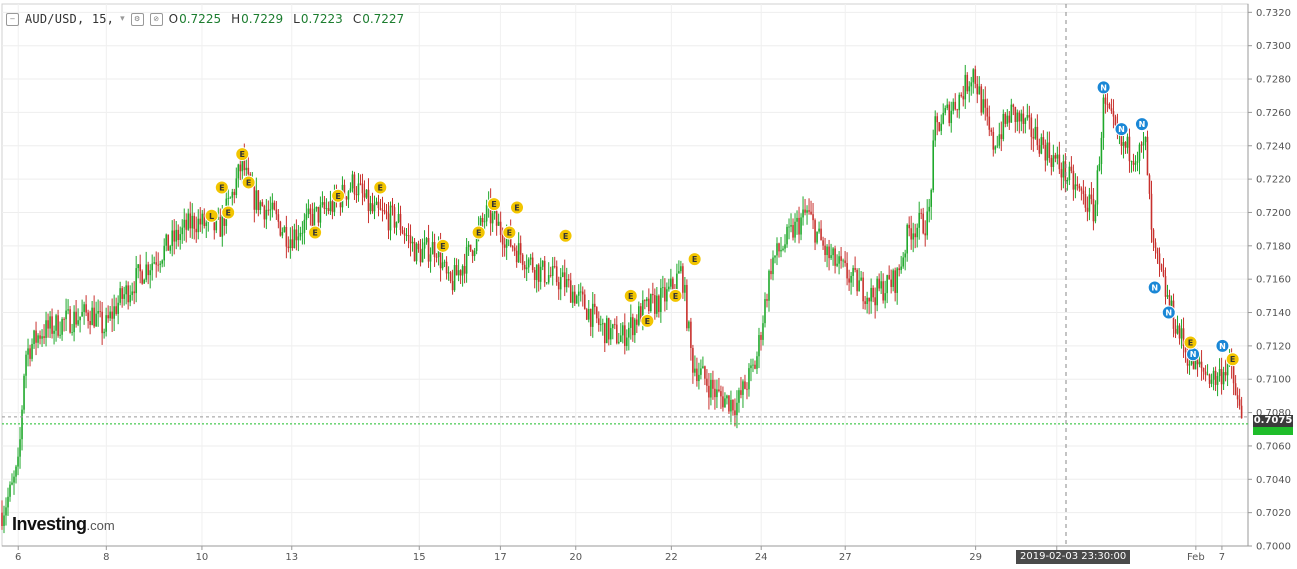  I want to click on chevron-down-icon: ▾, so click(122, 19).